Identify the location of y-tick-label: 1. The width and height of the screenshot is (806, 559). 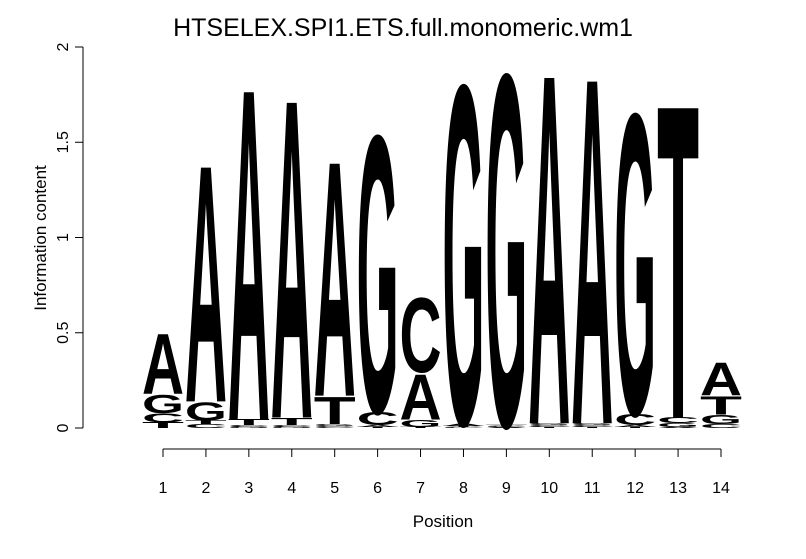
(63, 237).